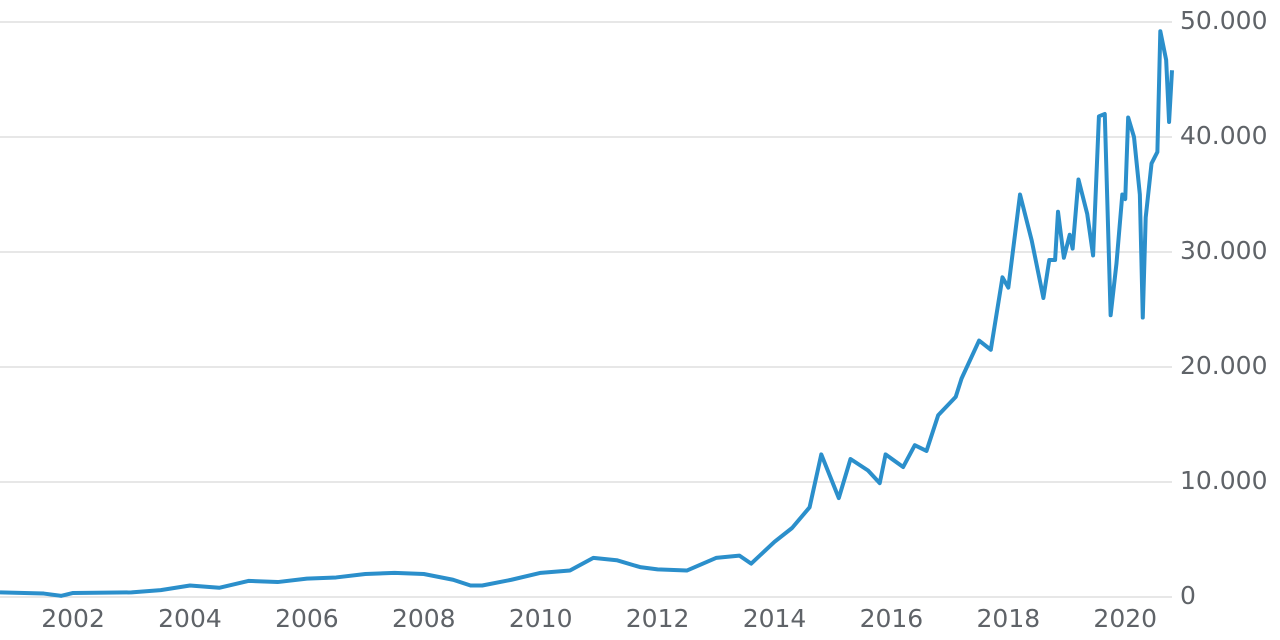 Image resolution: width=1280 pixels, height=640 pixels. I want to click on x-tick-label: 2012, so click(658, 618).